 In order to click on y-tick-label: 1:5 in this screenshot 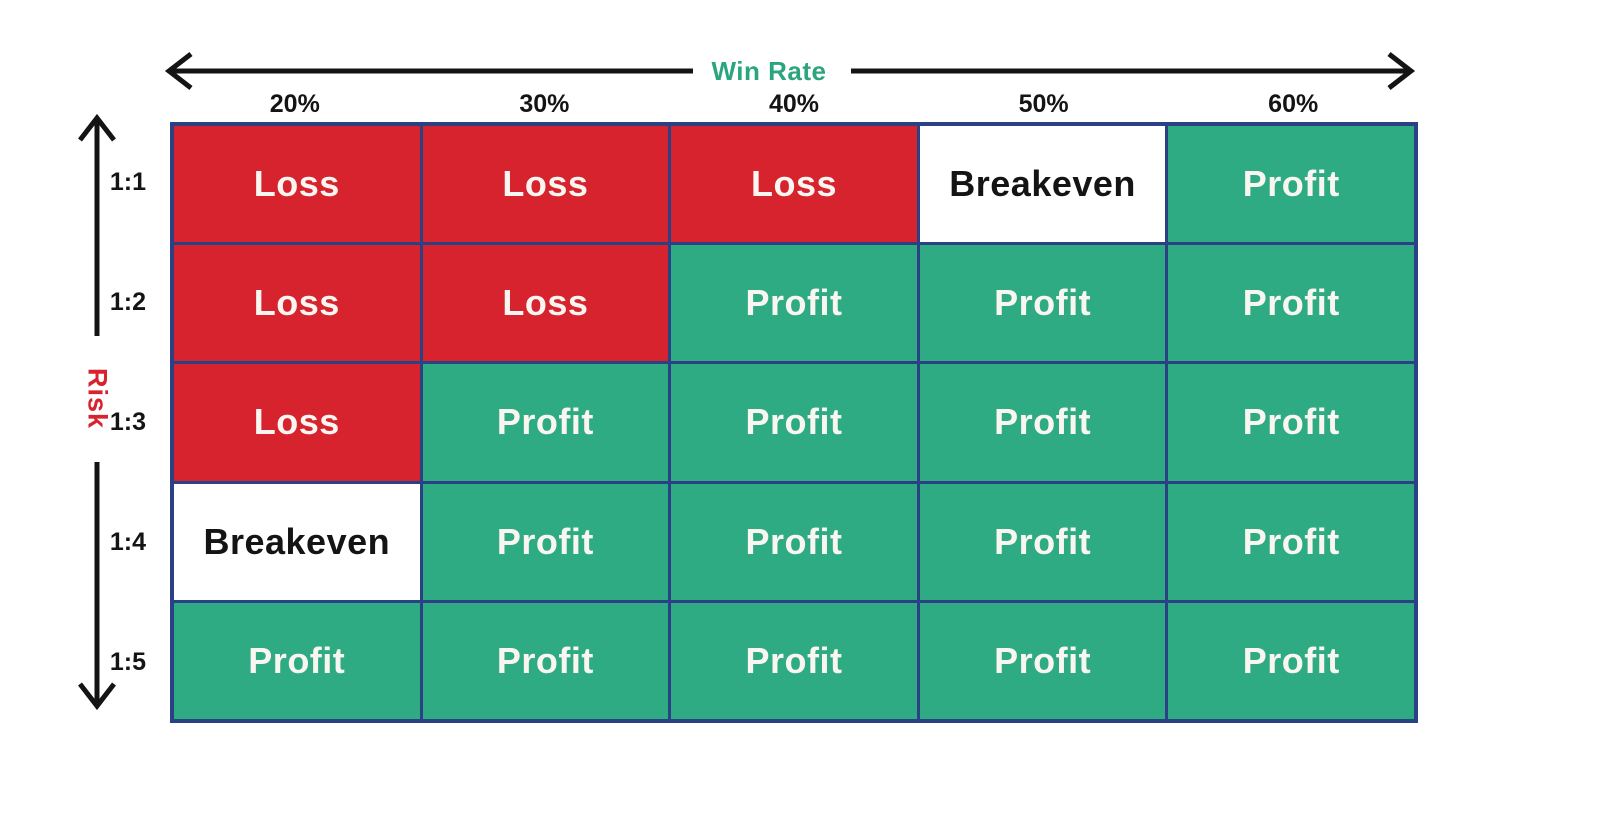, I will do `click(127, 662)`.